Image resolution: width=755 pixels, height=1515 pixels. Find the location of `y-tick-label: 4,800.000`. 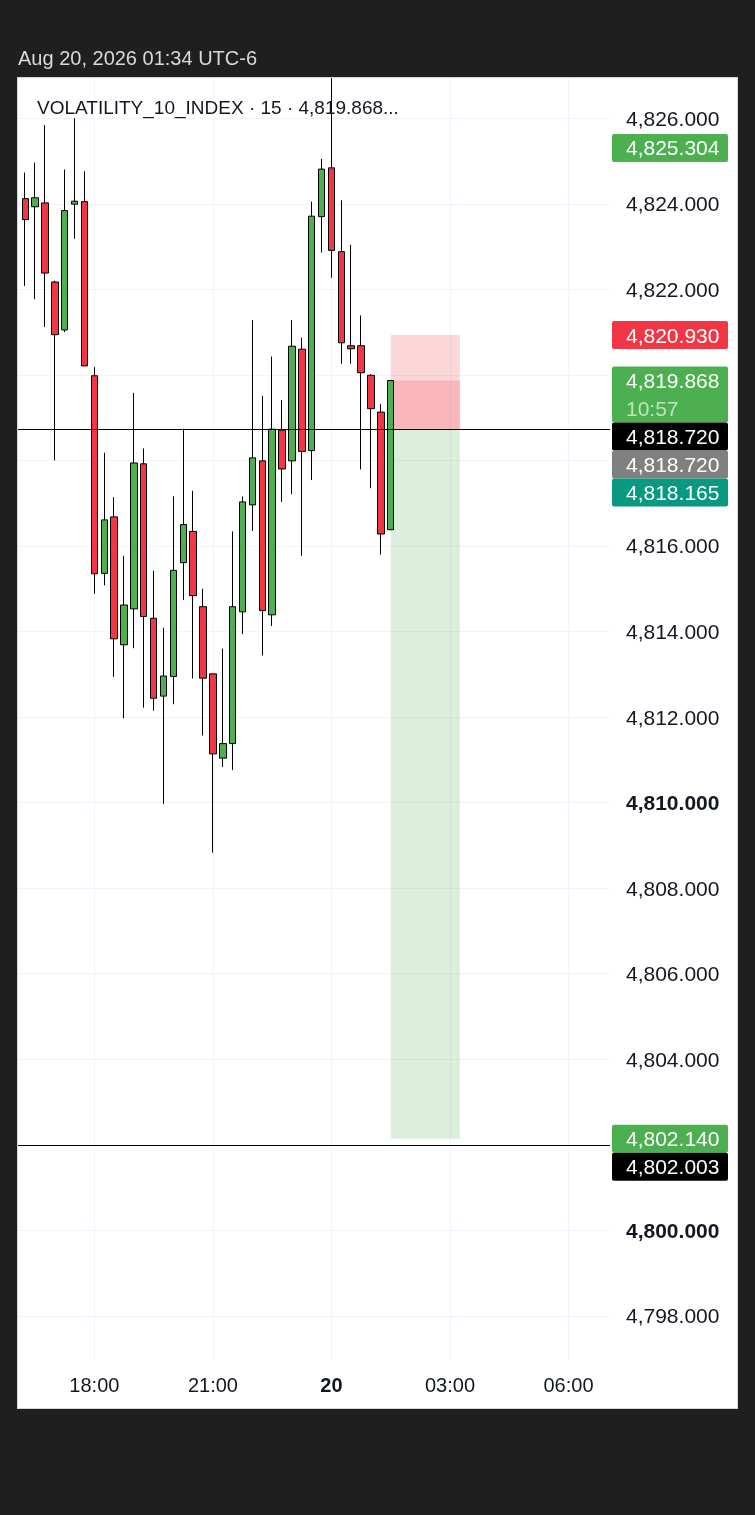

y-tick-label: 4,800.000 is located at coordinates (673, 1230).